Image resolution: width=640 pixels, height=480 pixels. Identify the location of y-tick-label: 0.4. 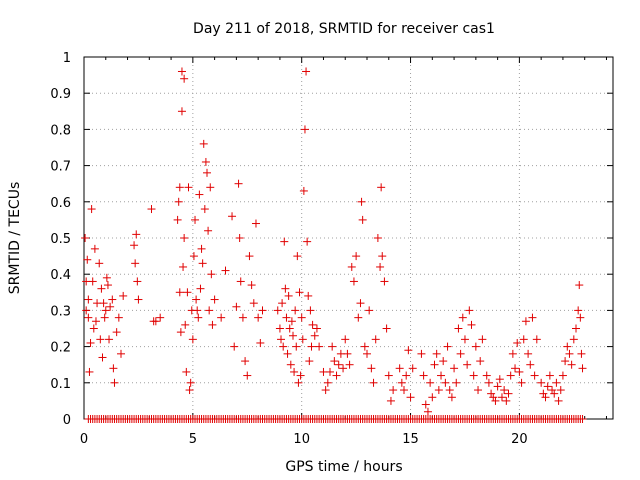
(60, 275).